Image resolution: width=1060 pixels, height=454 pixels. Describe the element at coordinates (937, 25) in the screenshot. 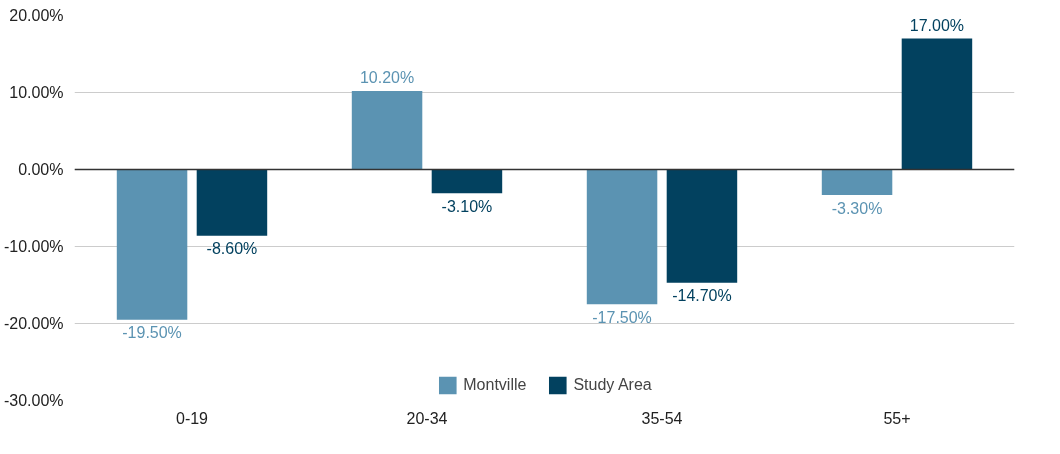

I see `data-label: 17.00%` at that location.